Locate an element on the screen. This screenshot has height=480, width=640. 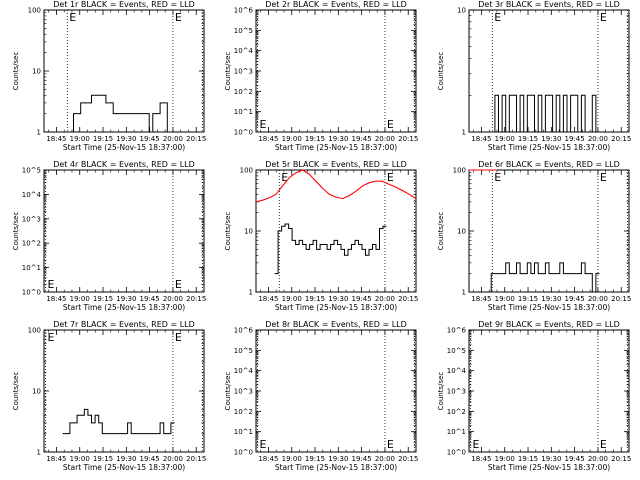
chart-title: Det 4r BLACK = Events, RED = LLD is located at coordinates (124, 164).